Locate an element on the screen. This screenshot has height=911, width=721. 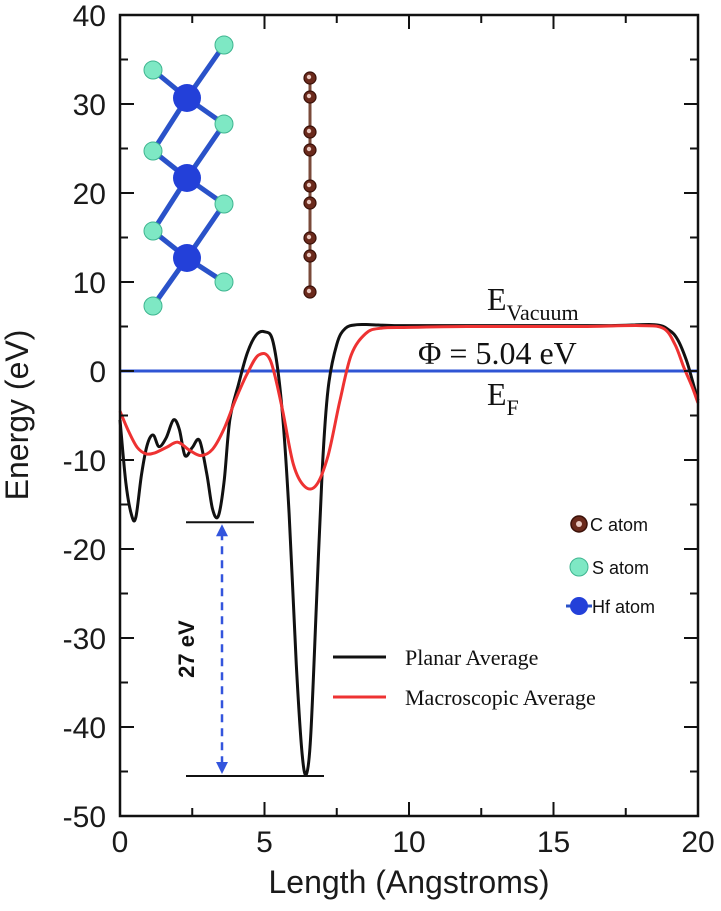
energy-gap-label: 27 eV is located at coordinates (186, 649).